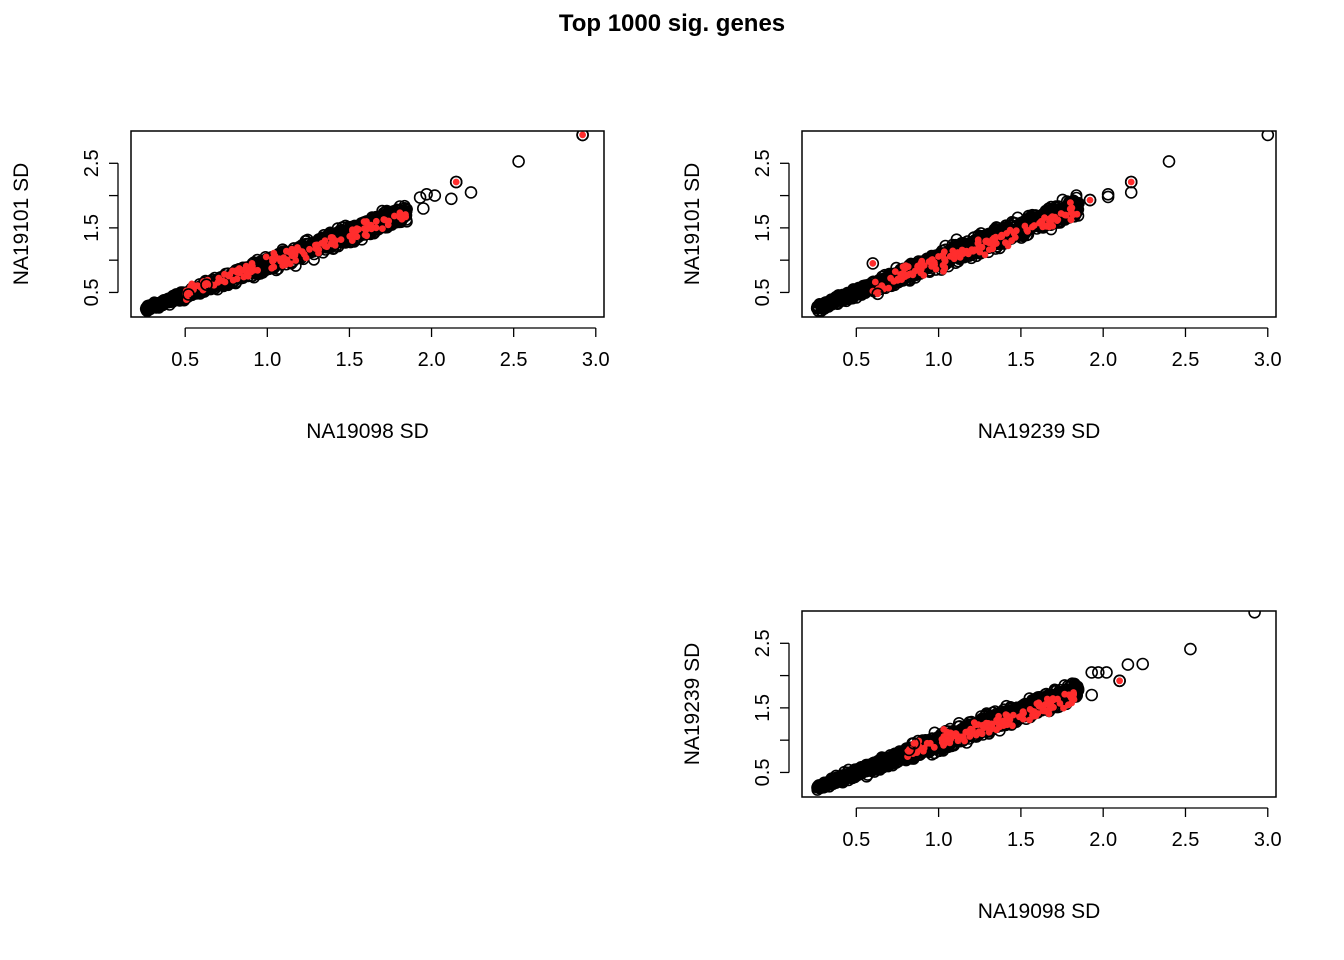  I want to click on y-axis-label: NA19101 SD, so click(21, 224).